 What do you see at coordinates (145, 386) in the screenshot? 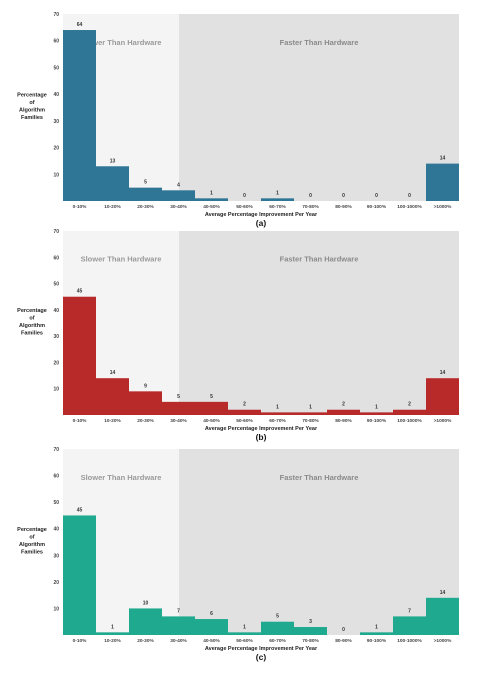
I see `bar-value-label: 9` at bounding box center [145, 386].